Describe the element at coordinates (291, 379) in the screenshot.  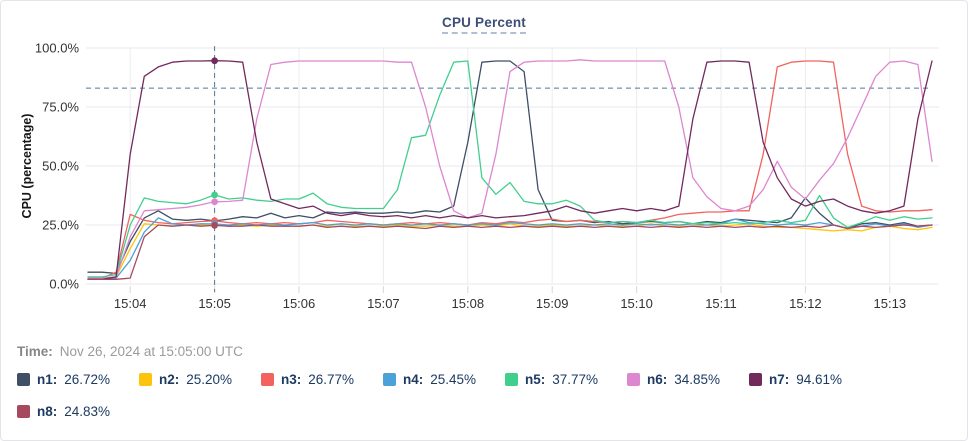
I see `legend-series-name: n3:` at that location.